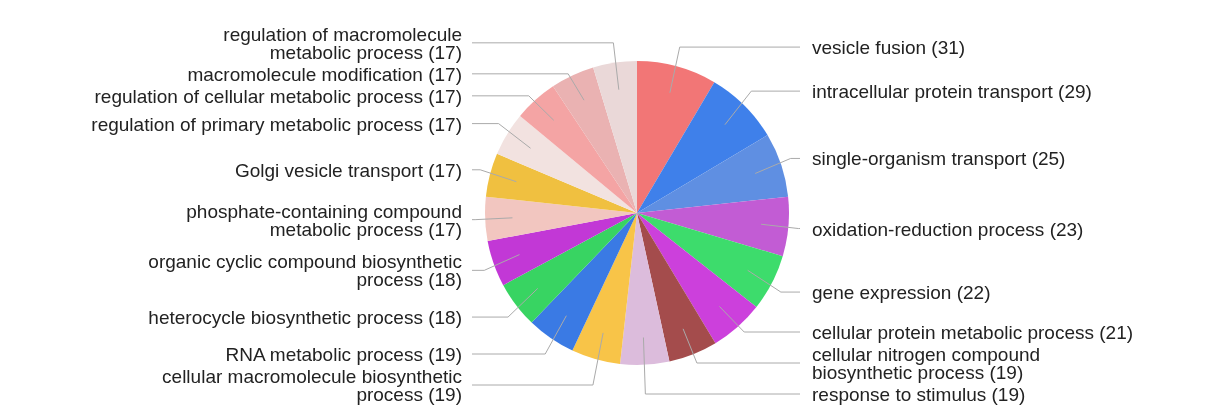 The height and width of the screenshot is (407, 1218). I want to click on slice-label: intracellular protein transport (29), so click(952, 91).